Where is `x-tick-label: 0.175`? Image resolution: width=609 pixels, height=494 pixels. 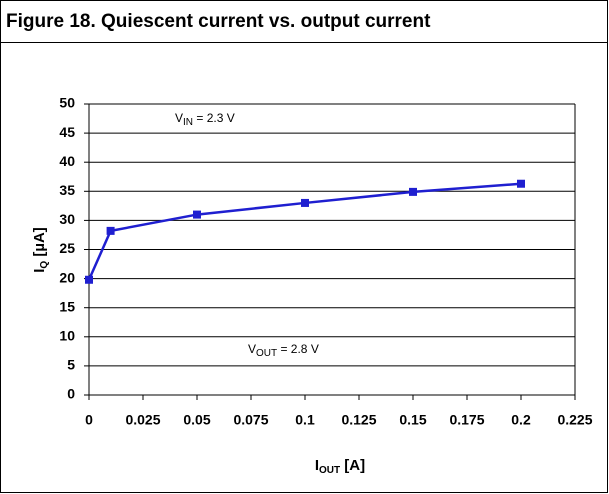
x-tick-label: 0.175 is located at coordinates (466, 420).